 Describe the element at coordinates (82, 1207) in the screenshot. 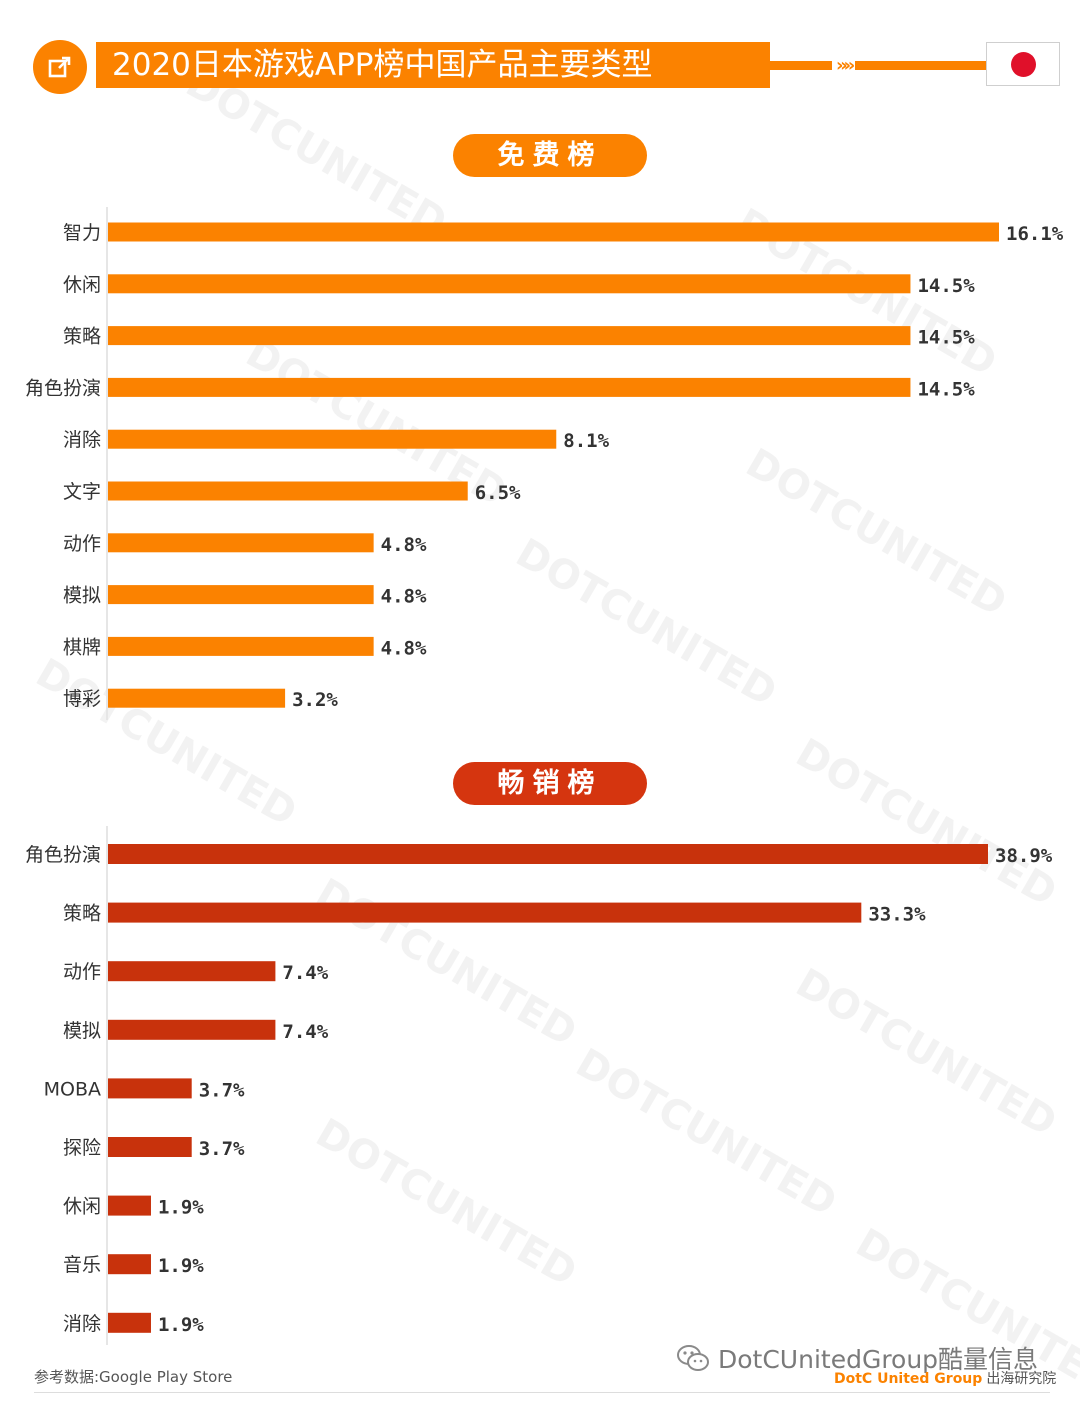

I see `grossing-category-label: 休闲` at that location.